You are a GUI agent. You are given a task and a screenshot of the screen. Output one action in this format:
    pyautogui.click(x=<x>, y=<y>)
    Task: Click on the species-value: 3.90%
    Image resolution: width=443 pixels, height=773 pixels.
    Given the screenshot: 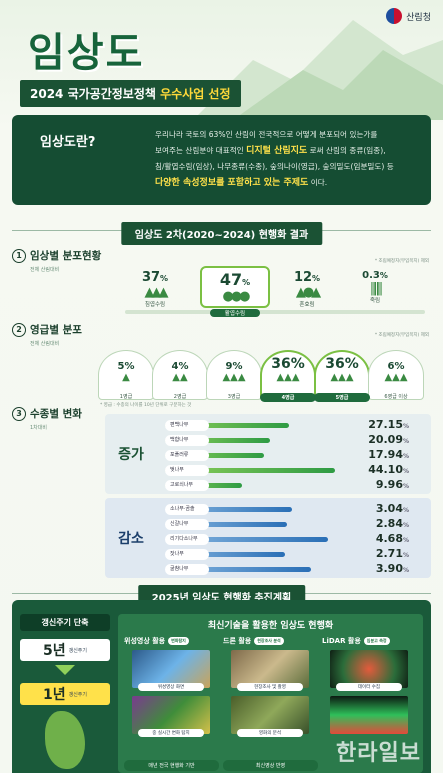 What is the action you would take?
    pyautogui.click(x=392, y=568)
    